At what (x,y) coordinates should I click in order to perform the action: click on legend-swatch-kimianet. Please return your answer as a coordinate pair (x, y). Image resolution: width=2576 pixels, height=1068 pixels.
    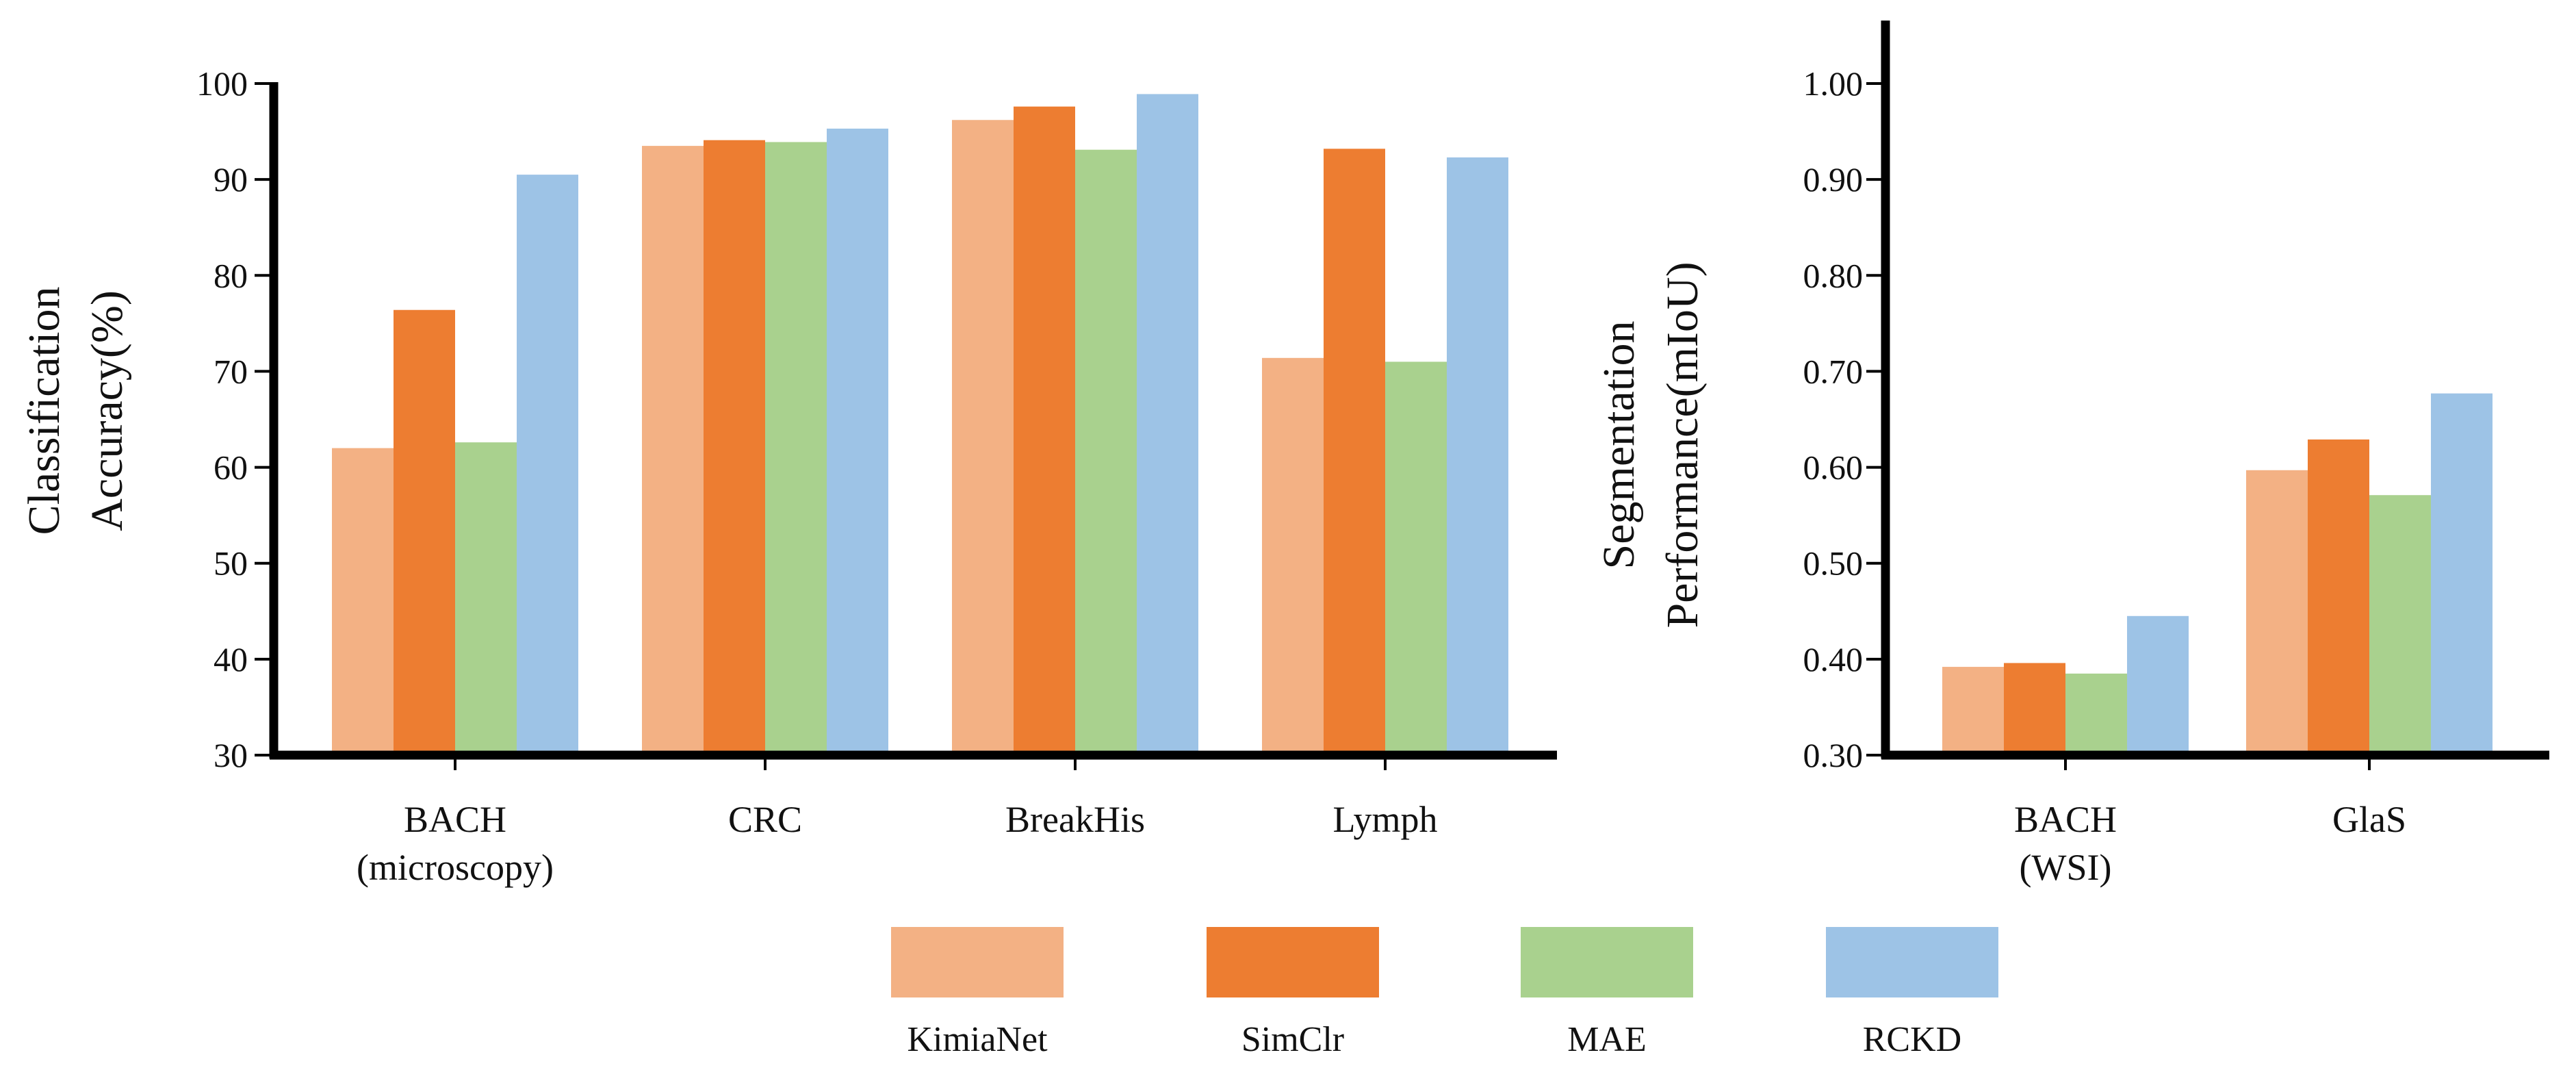
    Looking at the image, I should click on (977, 962).